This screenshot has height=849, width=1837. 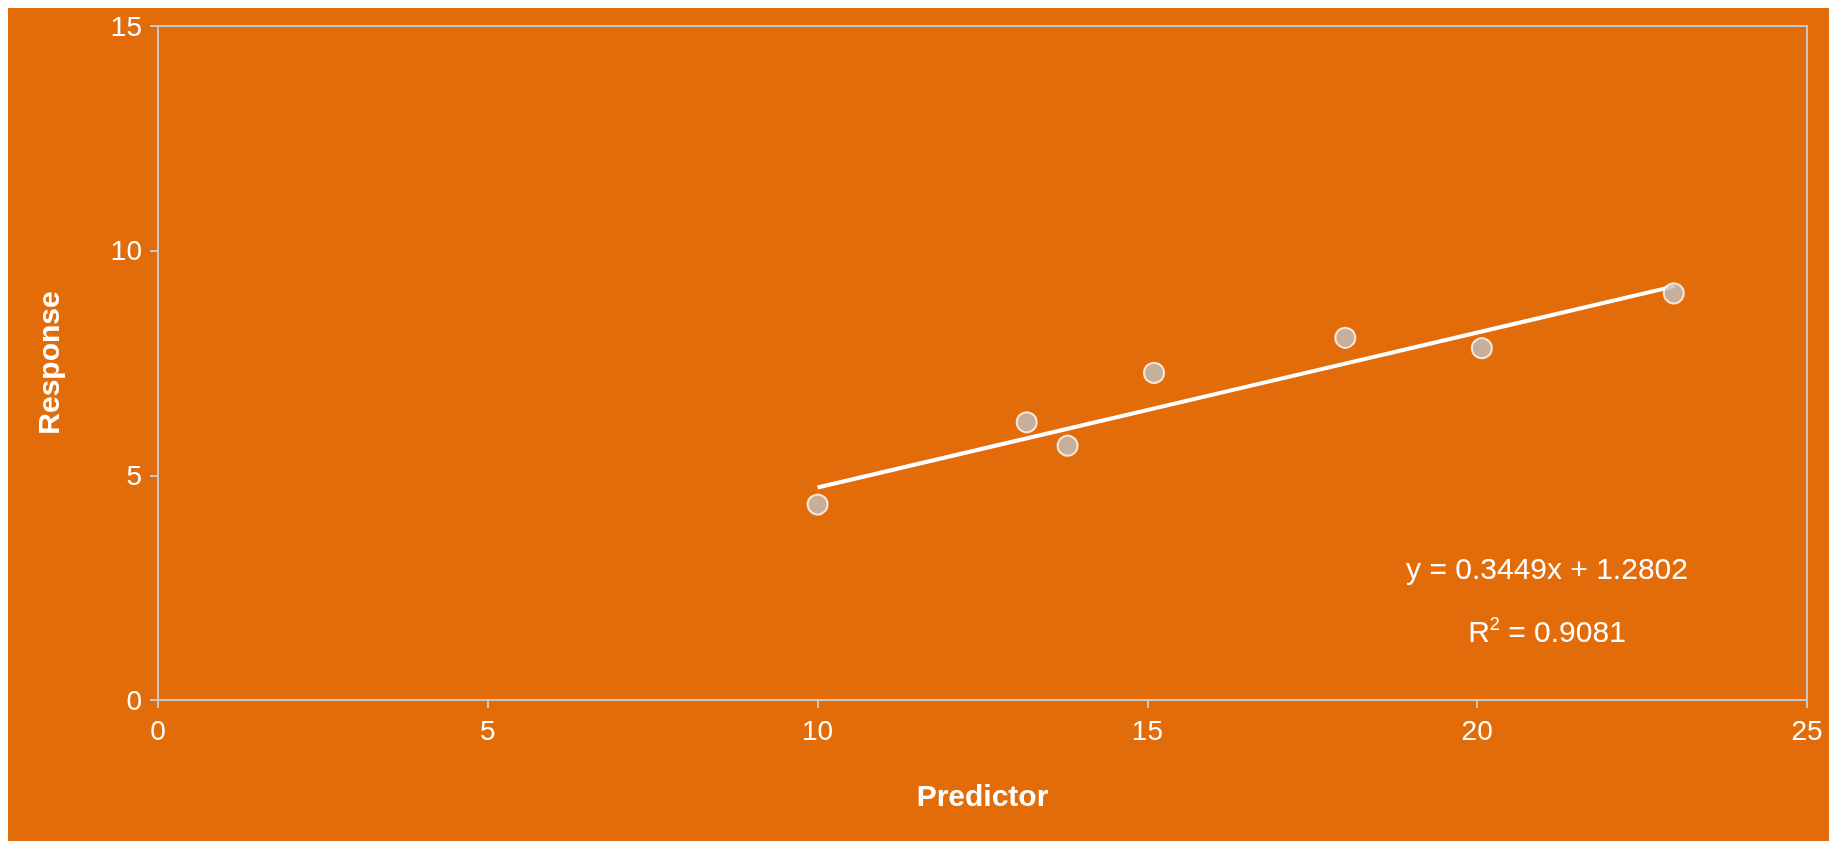 What do you see at coordinates (818, 730) in the screenshot?
I see `x-tick-label: 10` at bounding box center [818, 730].